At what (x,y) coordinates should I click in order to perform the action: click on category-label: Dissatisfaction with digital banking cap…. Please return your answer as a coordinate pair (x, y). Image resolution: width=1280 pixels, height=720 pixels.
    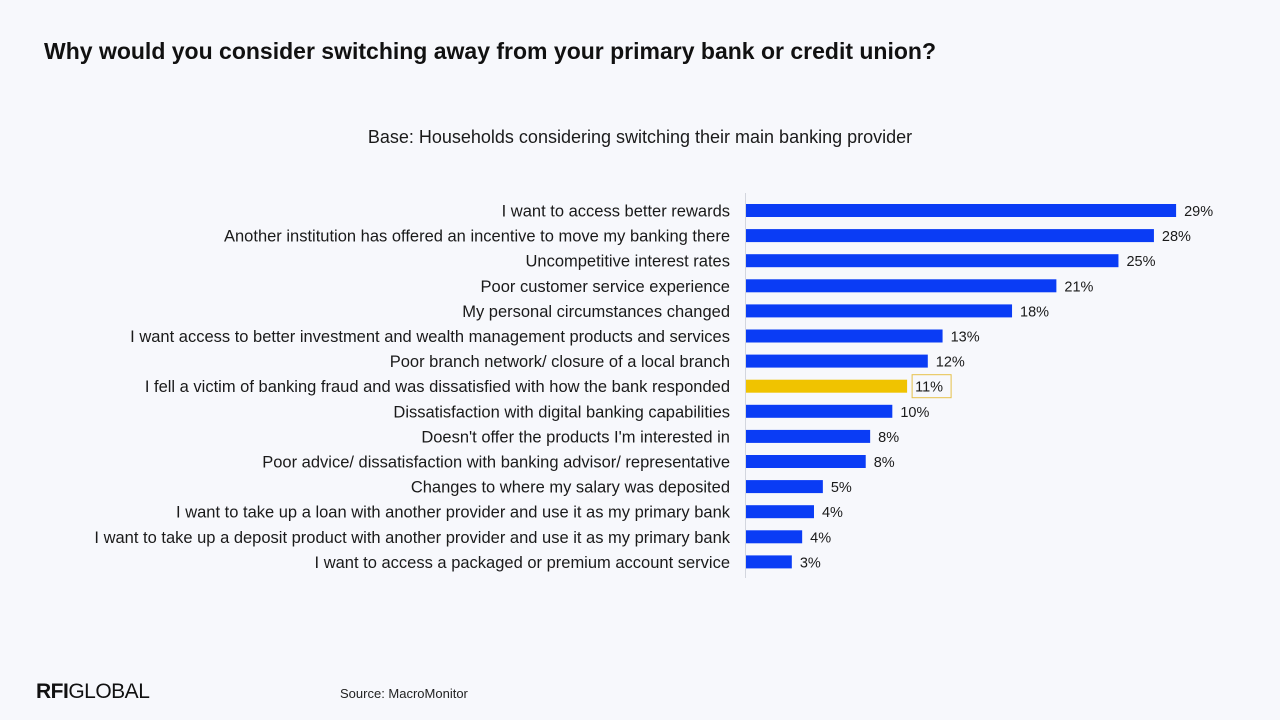
    Looking at the image, I should click on (561, 412).